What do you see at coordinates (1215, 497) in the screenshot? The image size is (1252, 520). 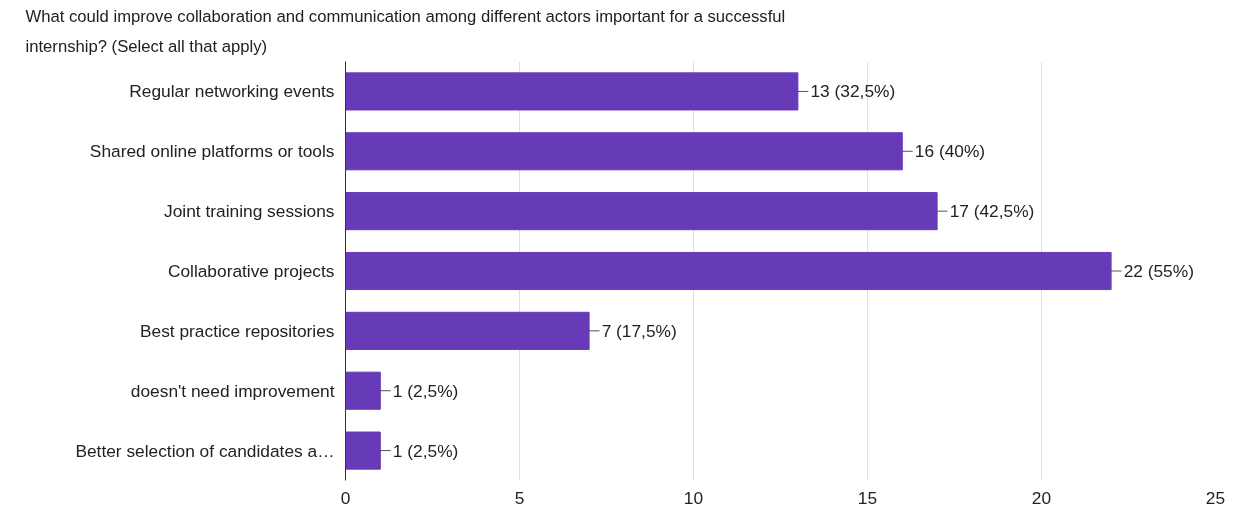 I see `x-tick-label: 25` at bounding box center [1215, 497].